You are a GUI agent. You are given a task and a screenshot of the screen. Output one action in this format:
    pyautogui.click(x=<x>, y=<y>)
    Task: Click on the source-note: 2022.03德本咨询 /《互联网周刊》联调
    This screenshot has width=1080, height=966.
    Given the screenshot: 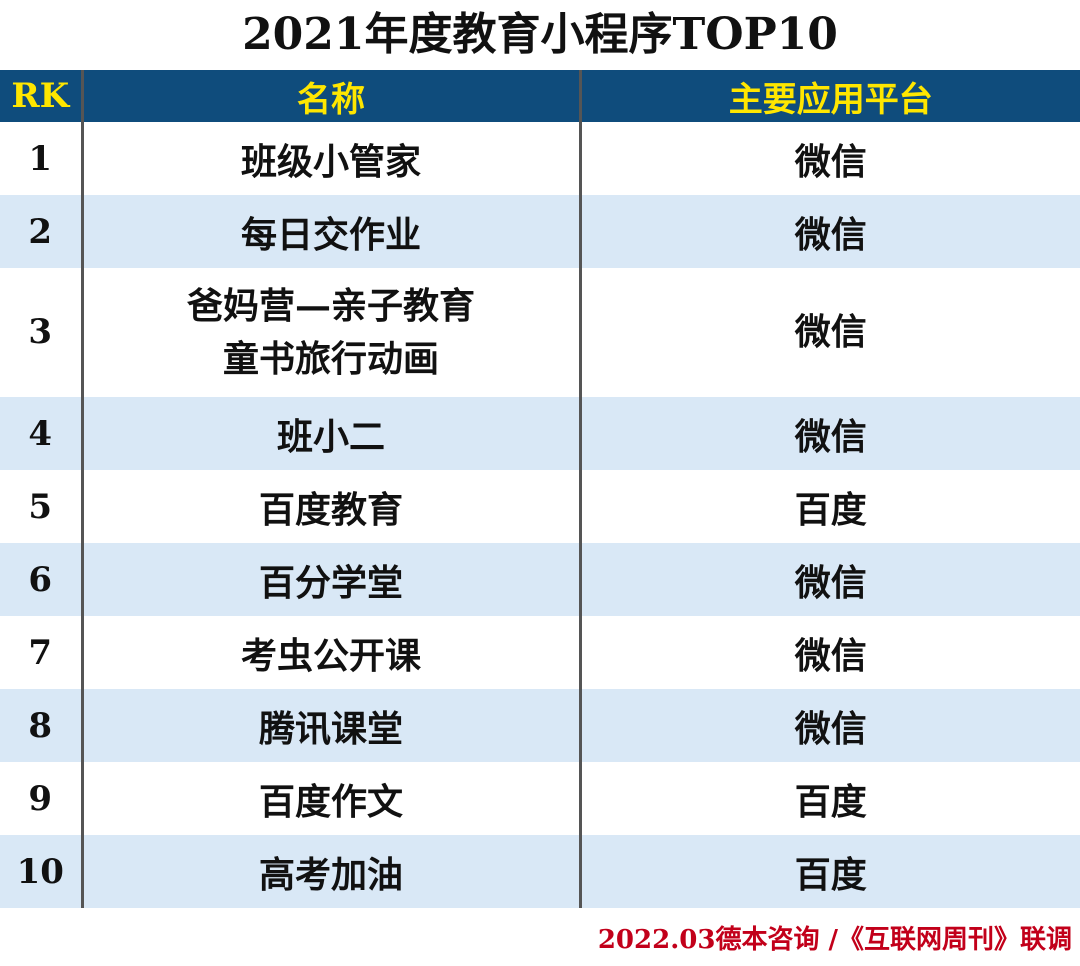 What is the action you would take?
    pyautogui.click(x=834, y=940)
    